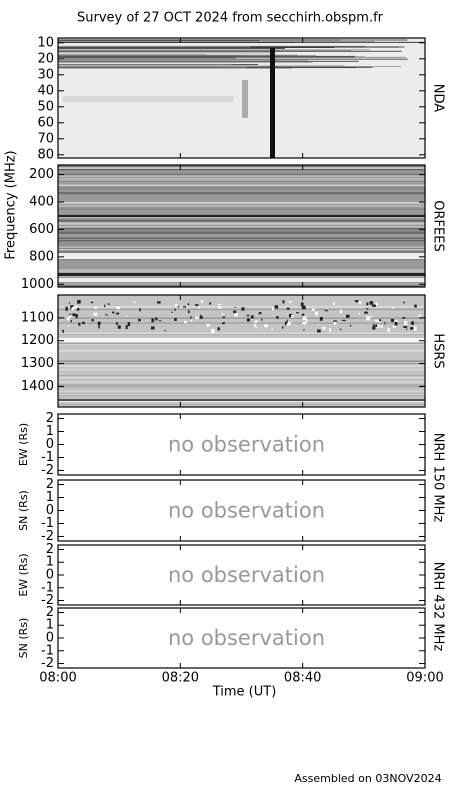 Image resolution: width=450 pixels, height=800 pixels. What do you see at coordinates (45, 58) in the screenshot?
I see `y-tick-label: 20` at bounding box center [45, 58].